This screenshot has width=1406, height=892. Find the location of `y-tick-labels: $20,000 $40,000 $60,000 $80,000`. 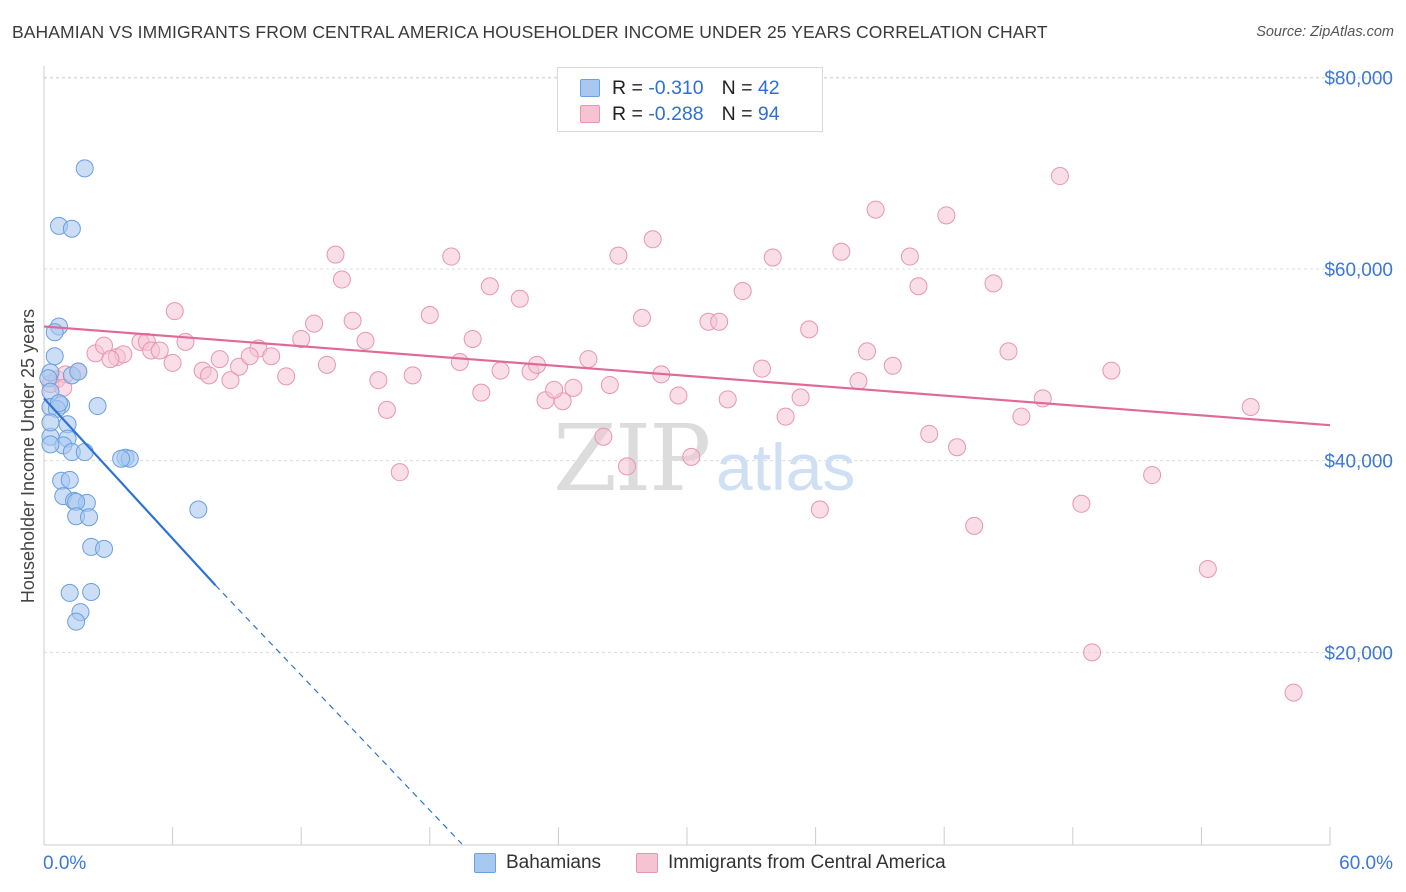

y-tick-labels: $20,000 $40,000 $60,000 $80,000 is located at coordinates (1358, 366).